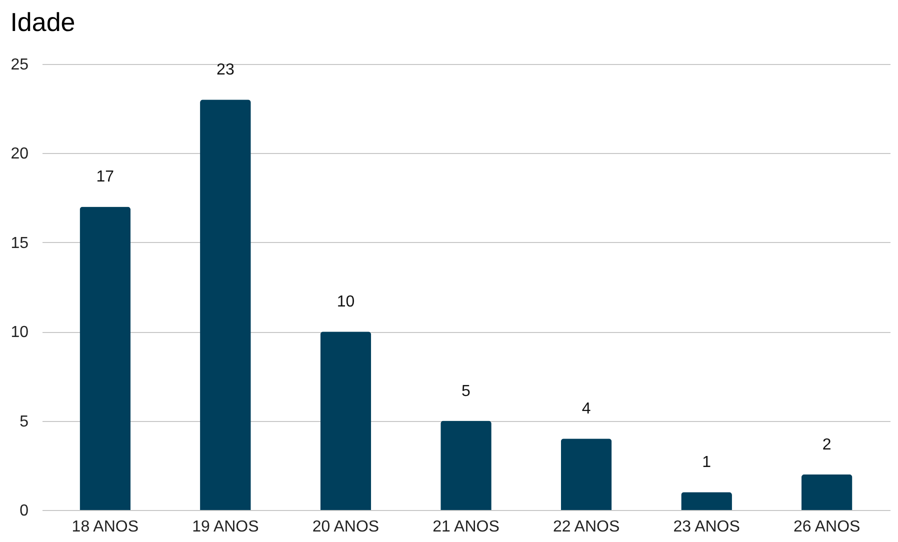 The width and height of the screenshot is (898, 542). What do you see at coordinates (466, 527) in the screenshot?
I see `x-tick-label: 21 ANOS` at bounding box center [466, 527].